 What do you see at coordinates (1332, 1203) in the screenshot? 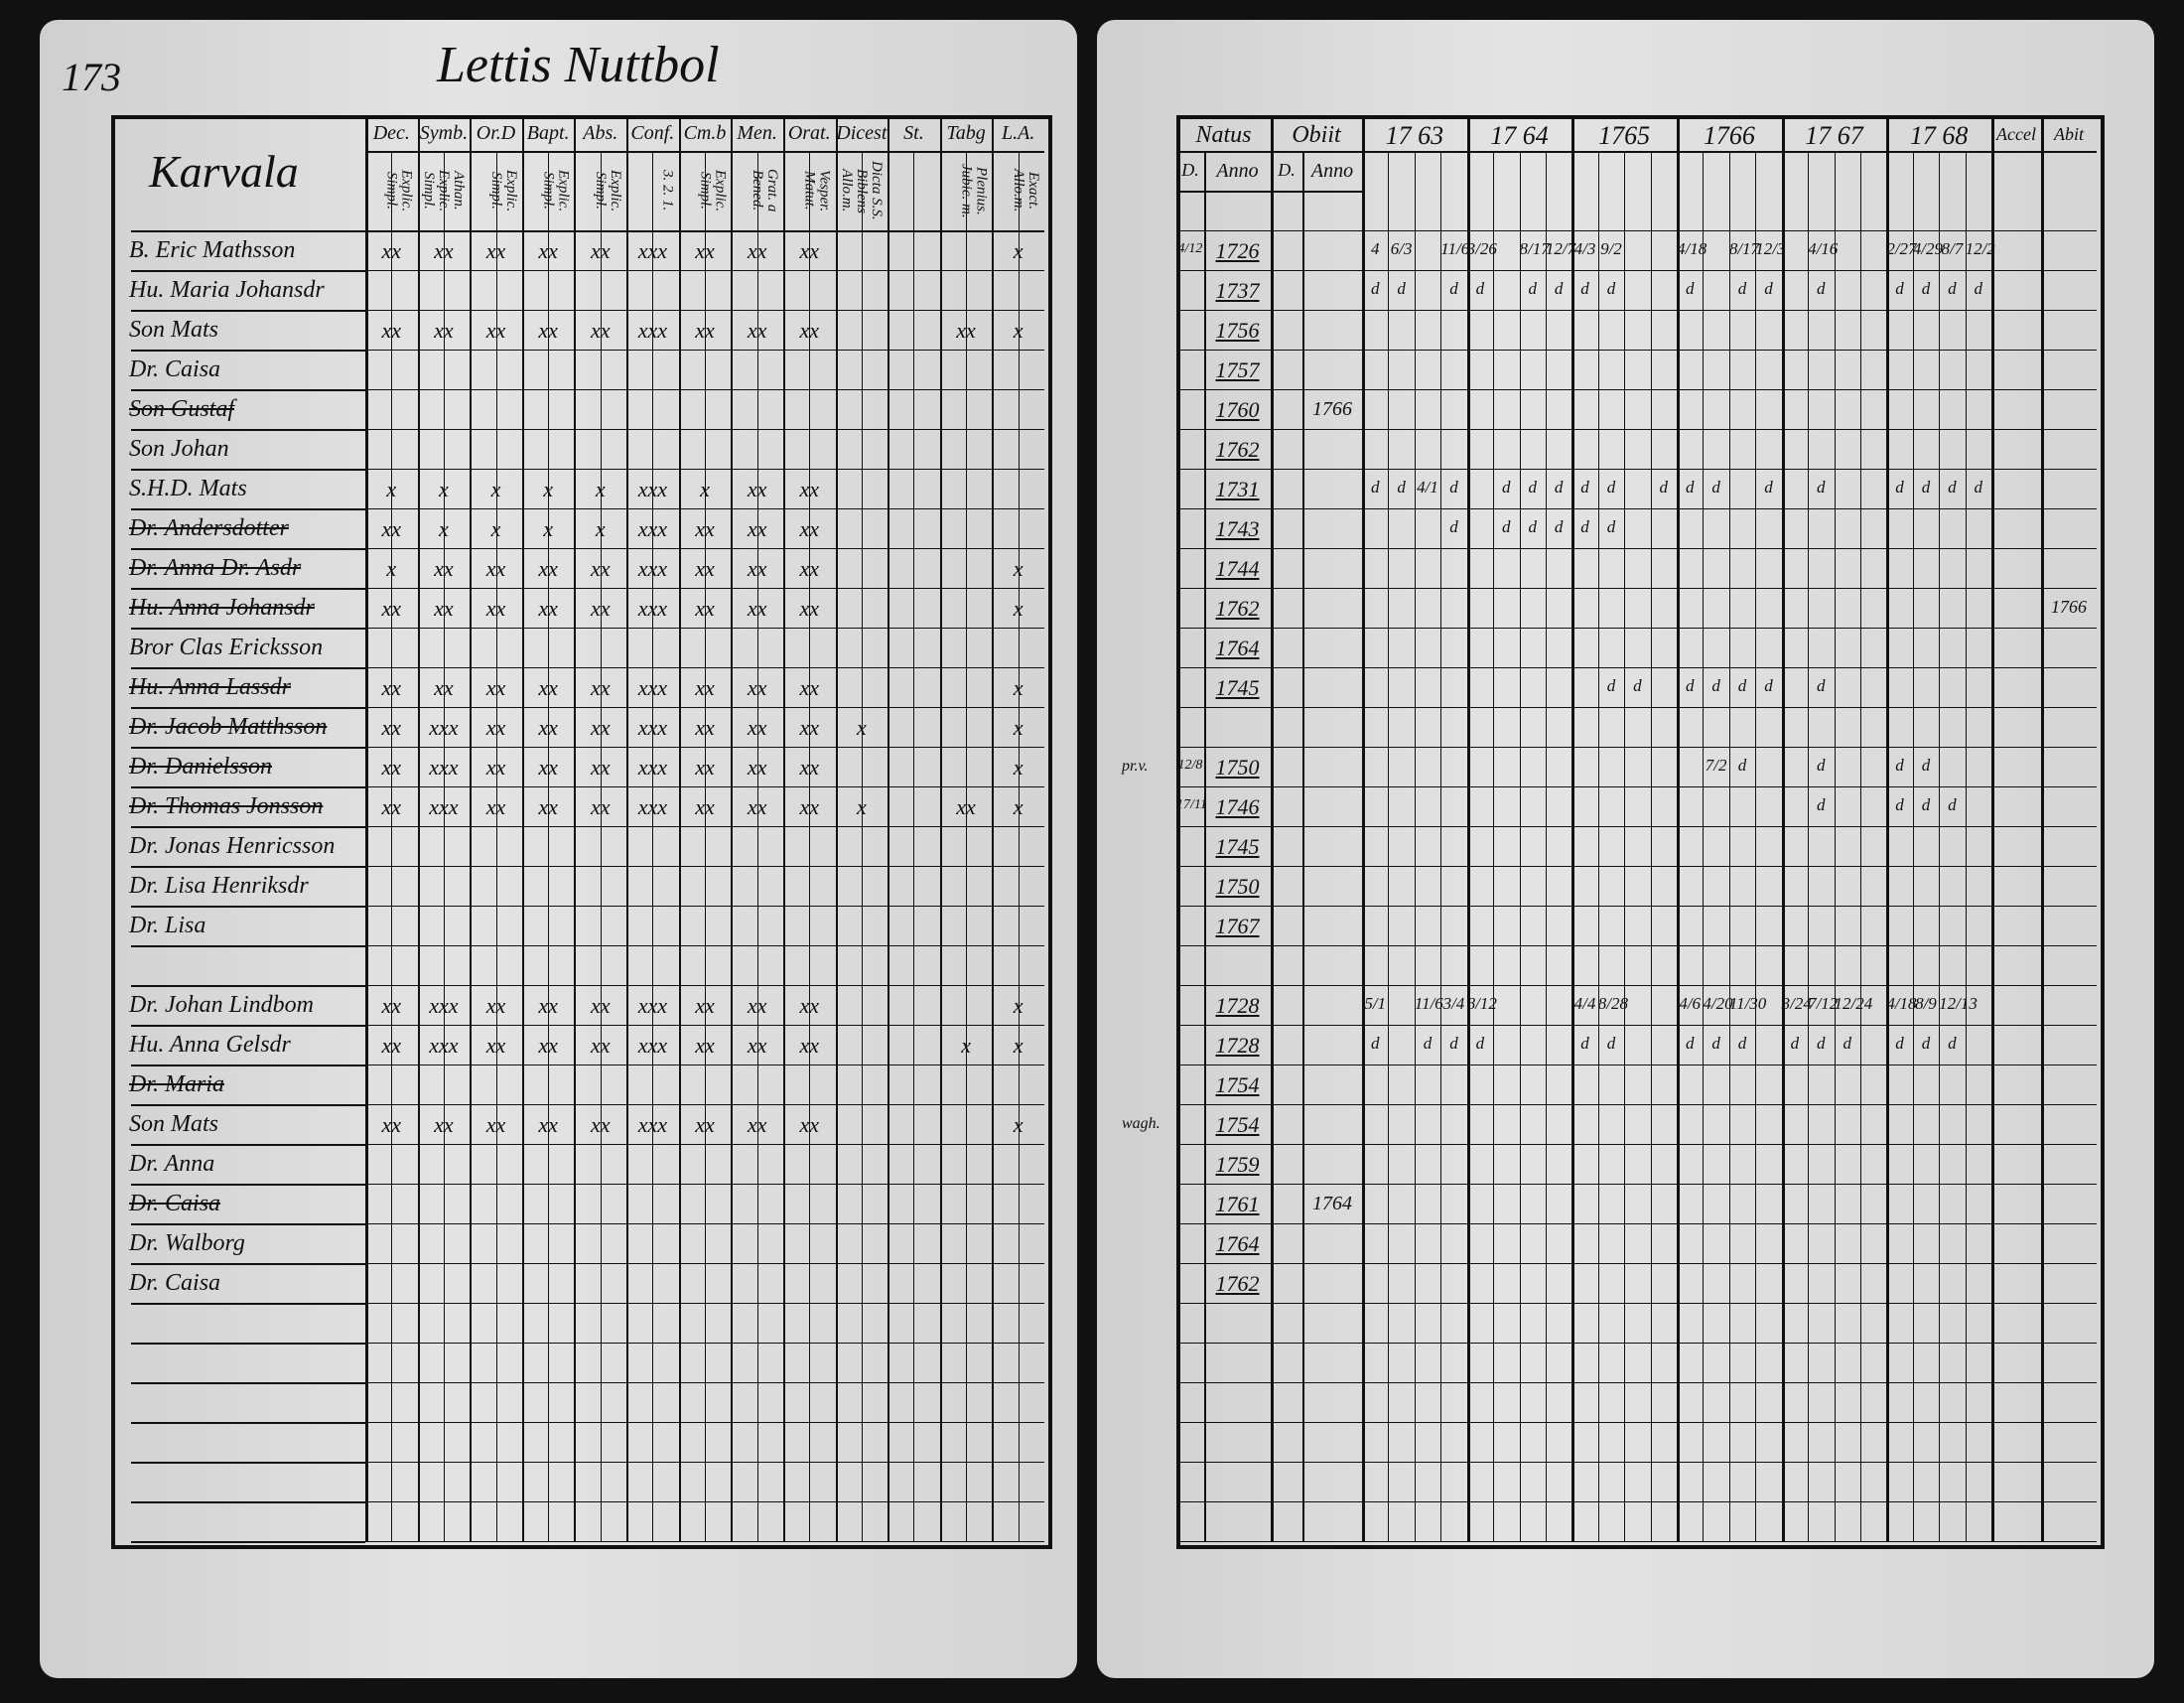
I see `death-year: 1764` at bounding box center [1332, 1203].